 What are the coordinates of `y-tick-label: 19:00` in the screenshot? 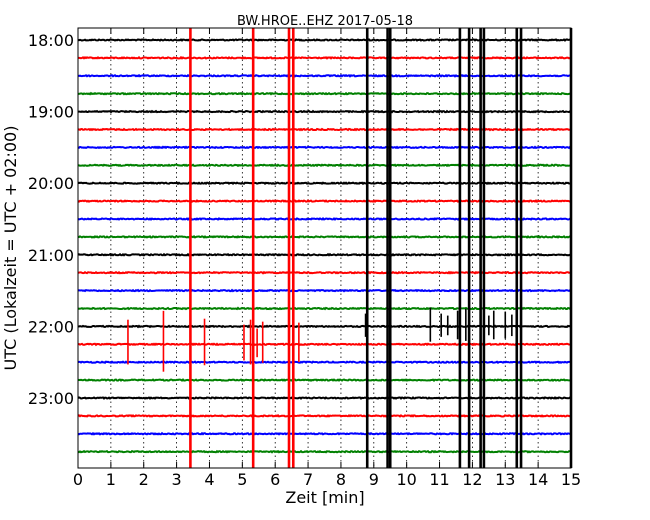 It's located at (51, 112).